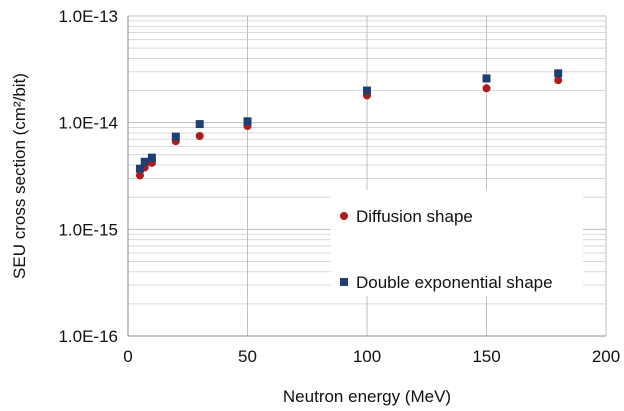 This screenshot has width=624, height=411. What do you see at coordinates (367, 356) in the screenshot?
I see `x-tick-label: 100` at bounding box center [367, 356].